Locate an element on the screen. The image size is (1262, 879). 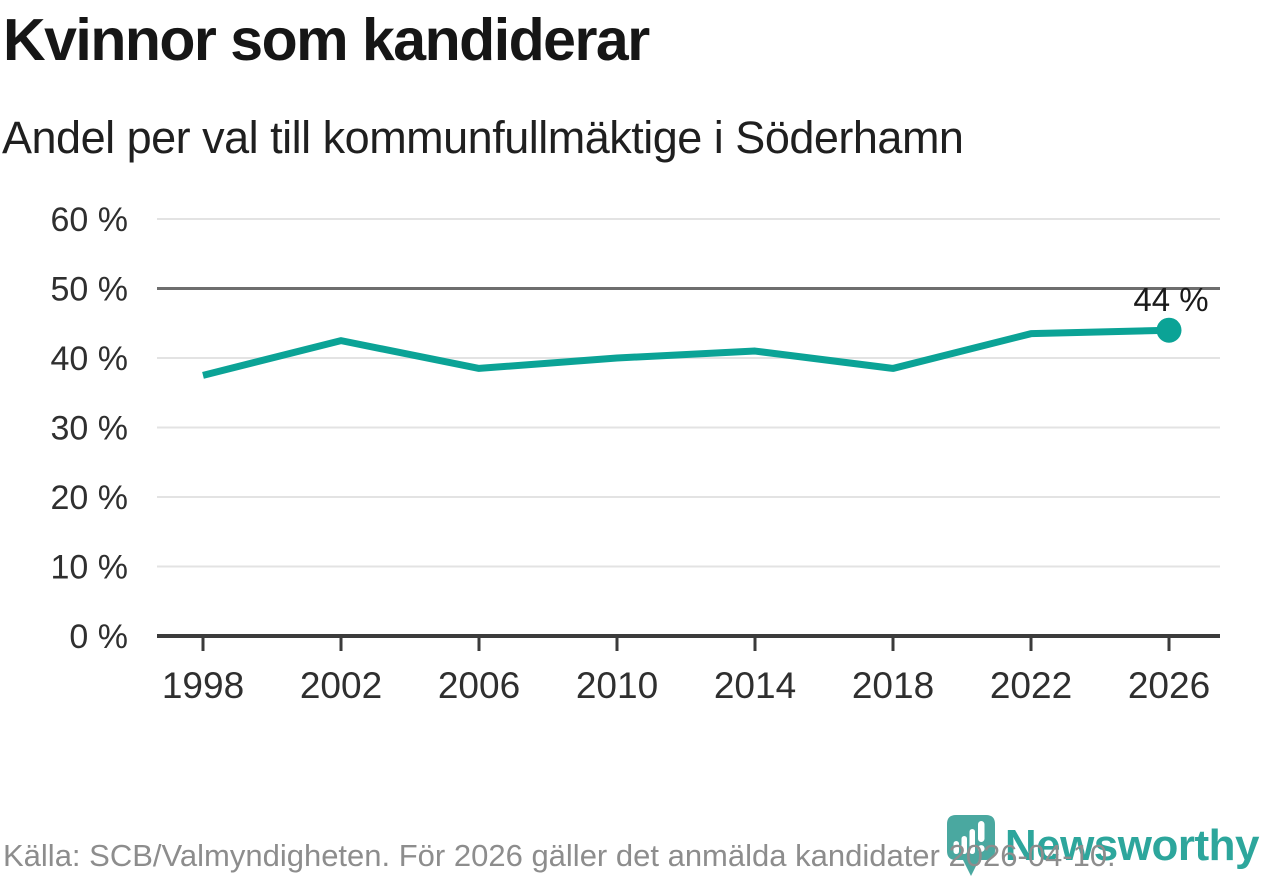
x-tick-label: 2002 is located at coordinates (341, 685).